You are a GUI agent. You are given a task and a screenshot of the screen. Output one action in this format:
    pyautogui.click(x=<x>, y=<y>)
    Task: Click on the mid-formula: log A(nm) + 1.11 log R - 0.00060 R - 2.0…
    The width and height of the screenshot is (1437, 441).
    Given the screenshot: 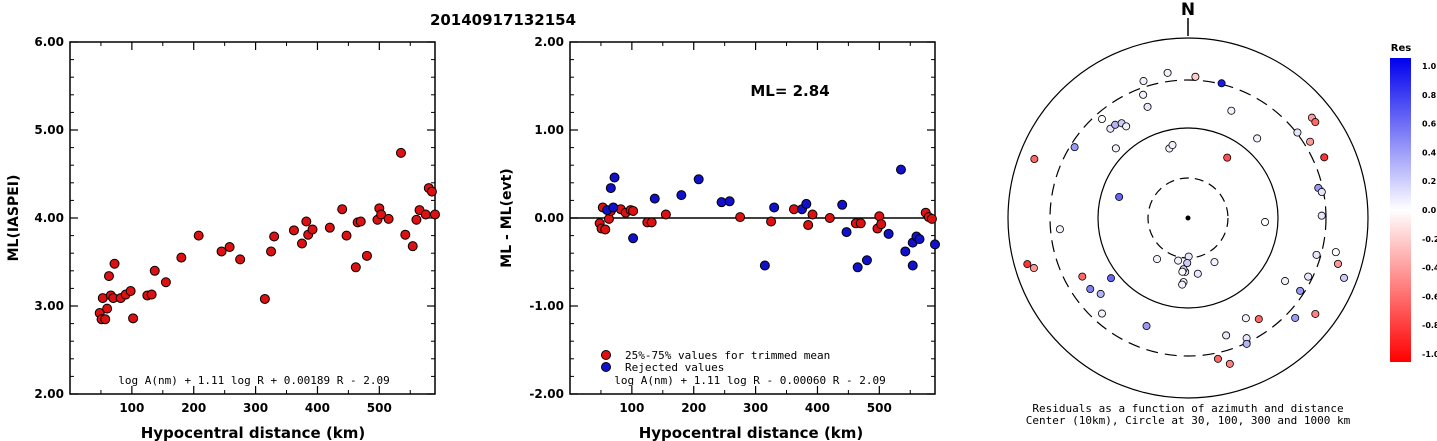 What is the action you would take?
    pyautogui.click(x=750, y=380)
    